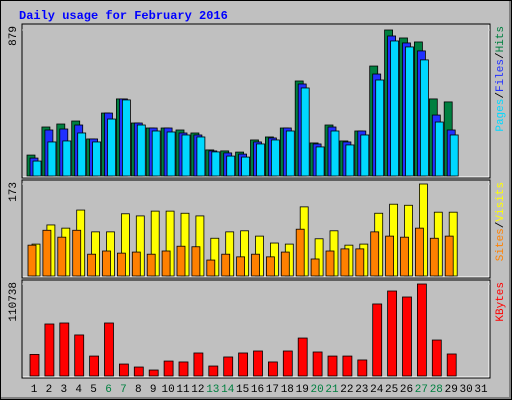  I want to click on x-tick-label: 11, so click(183, 390).